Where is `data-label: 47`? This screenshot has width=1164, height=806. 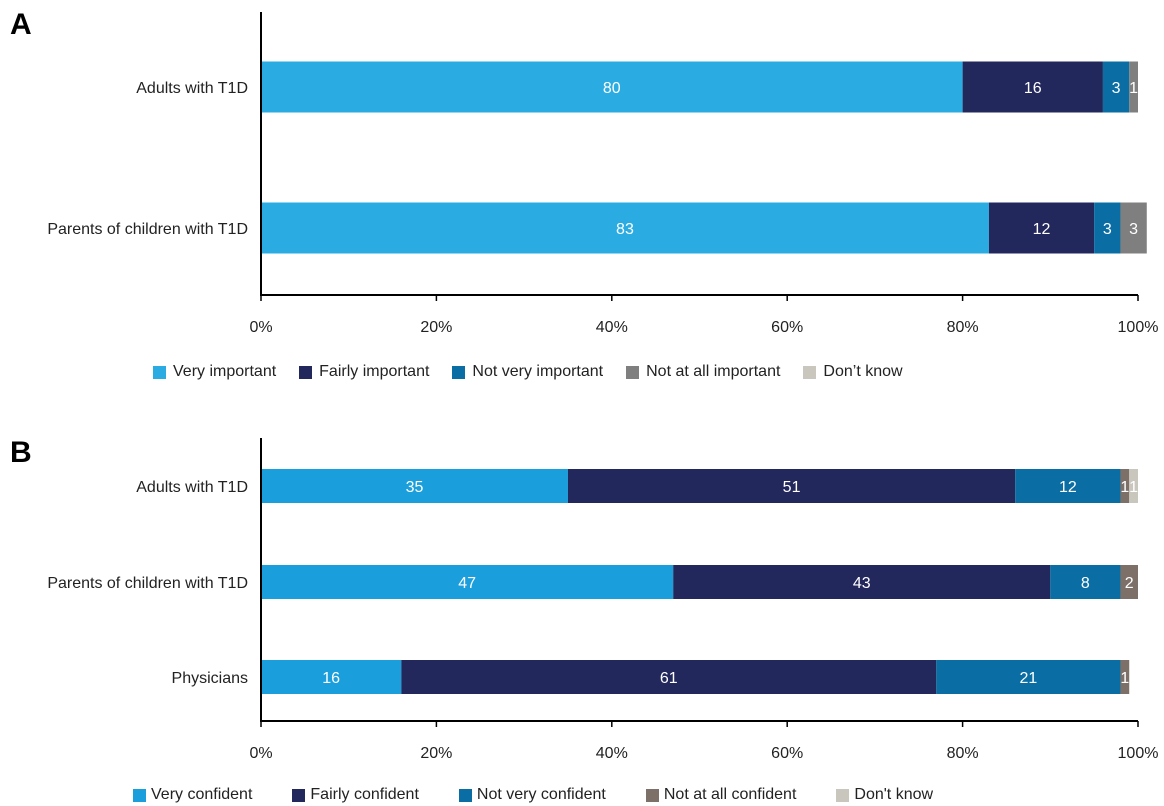
data-label: 47 is located at coordinates (467, 583).